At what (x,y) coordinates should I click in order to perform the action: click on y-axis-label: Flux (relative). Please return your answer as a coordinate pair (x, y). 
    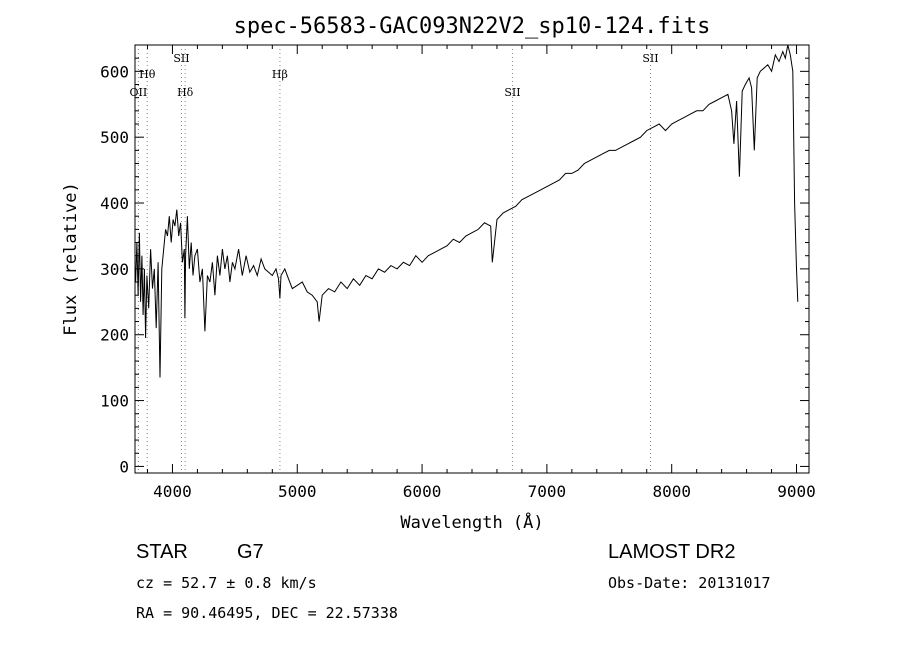
    Looking at the image, I should click on (71, 259).